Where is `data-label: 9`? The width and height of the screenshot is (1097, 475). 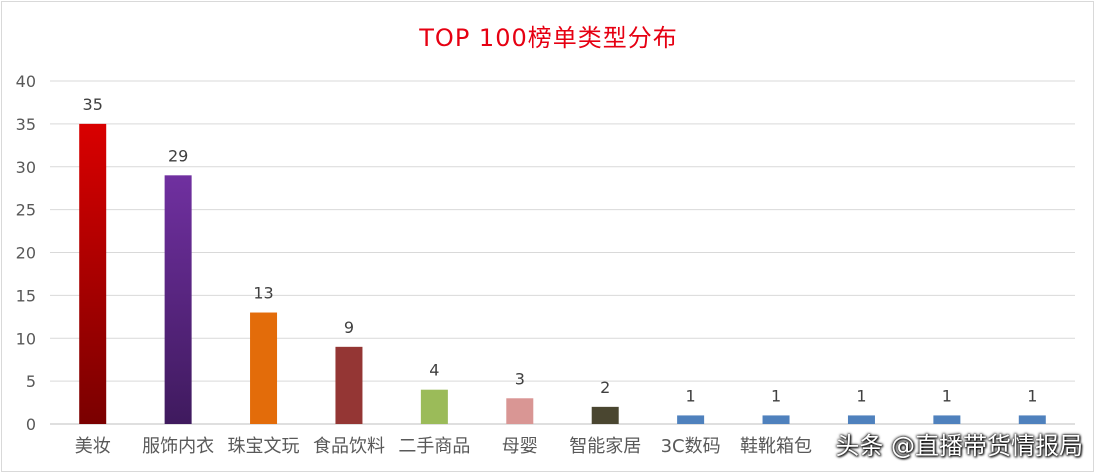
data-label: 9 is located at coordinates (349, 327).